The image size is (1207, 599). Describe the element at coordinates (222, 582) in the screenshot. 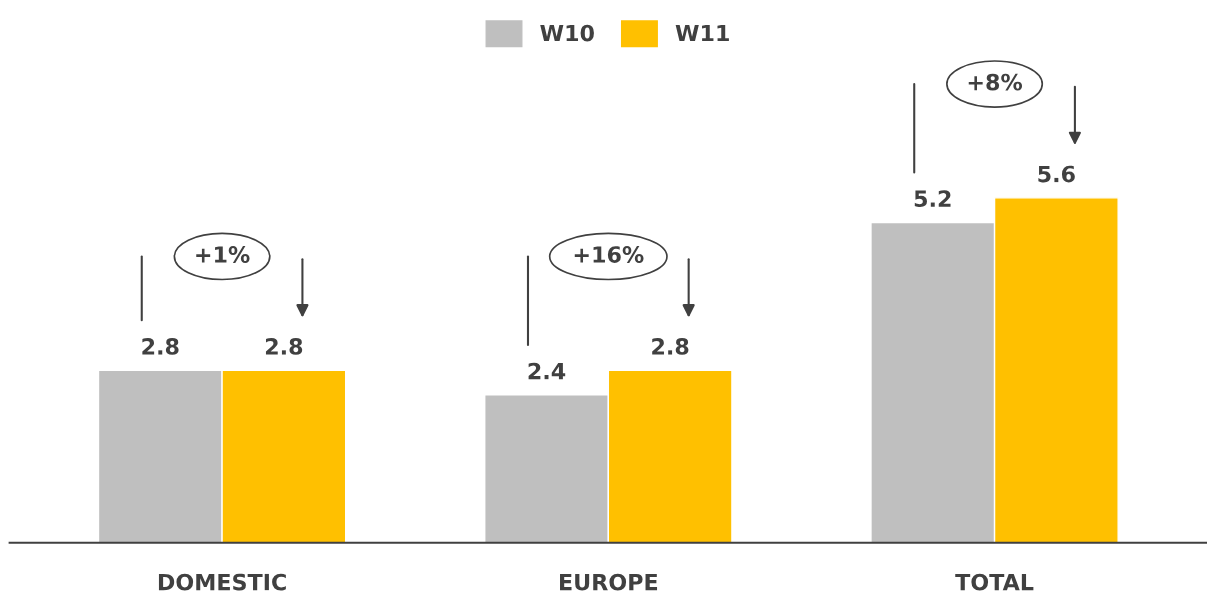

I see `x-tick-label: DOMESTIC` at that location.